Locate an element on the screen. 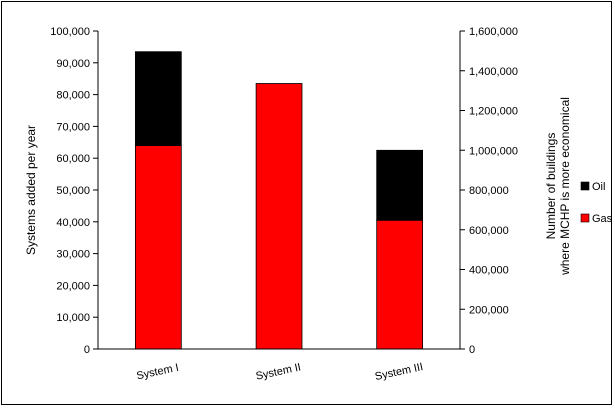  legend-swatch-gas is located at coordinates (585, 218).